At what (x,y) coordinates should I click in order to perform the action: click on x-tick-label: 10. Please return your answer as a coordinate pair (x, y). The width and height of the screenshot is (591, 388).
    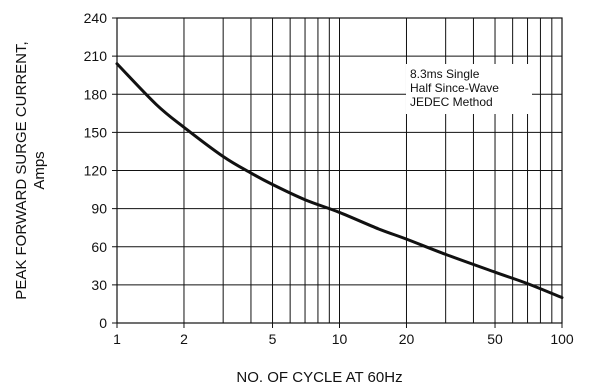
    Looking at the image, I should click on (340, 339).